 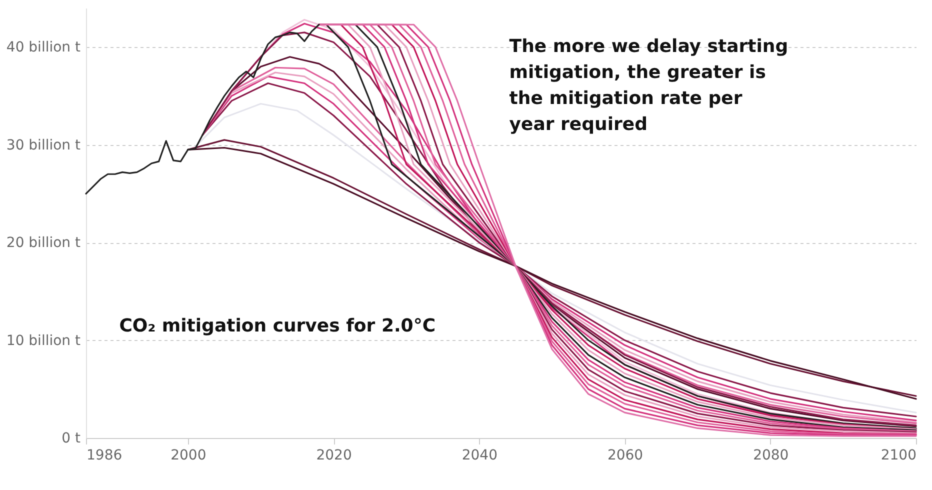 I want to click on x-tick-label: 2020, so click(x=334, y=456).